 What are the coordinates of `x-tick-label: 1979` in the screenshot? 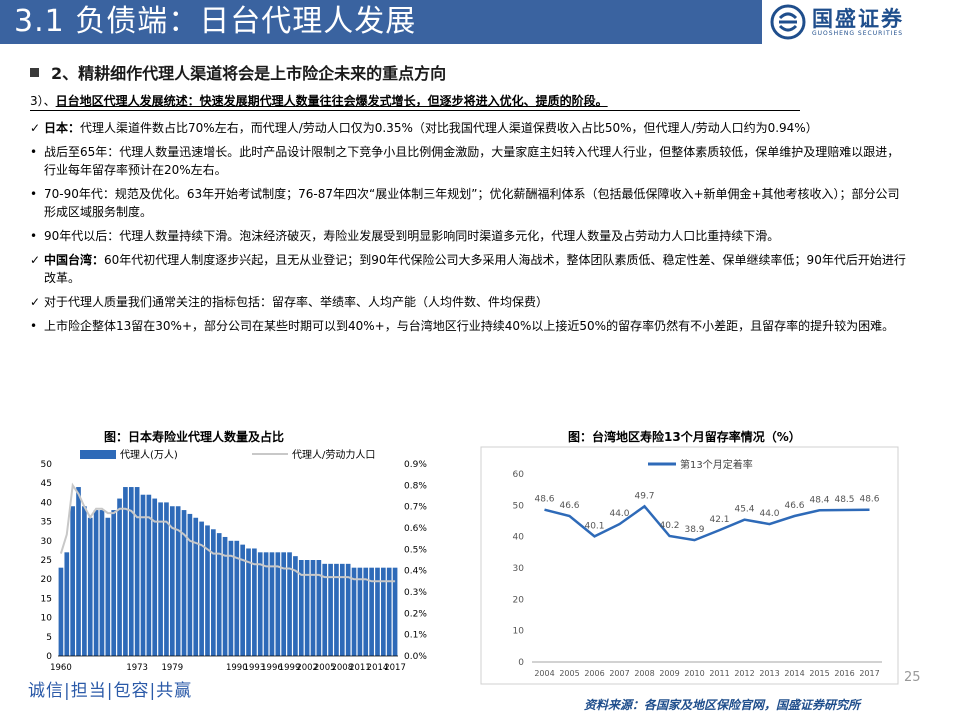 It's located at (172, 668).